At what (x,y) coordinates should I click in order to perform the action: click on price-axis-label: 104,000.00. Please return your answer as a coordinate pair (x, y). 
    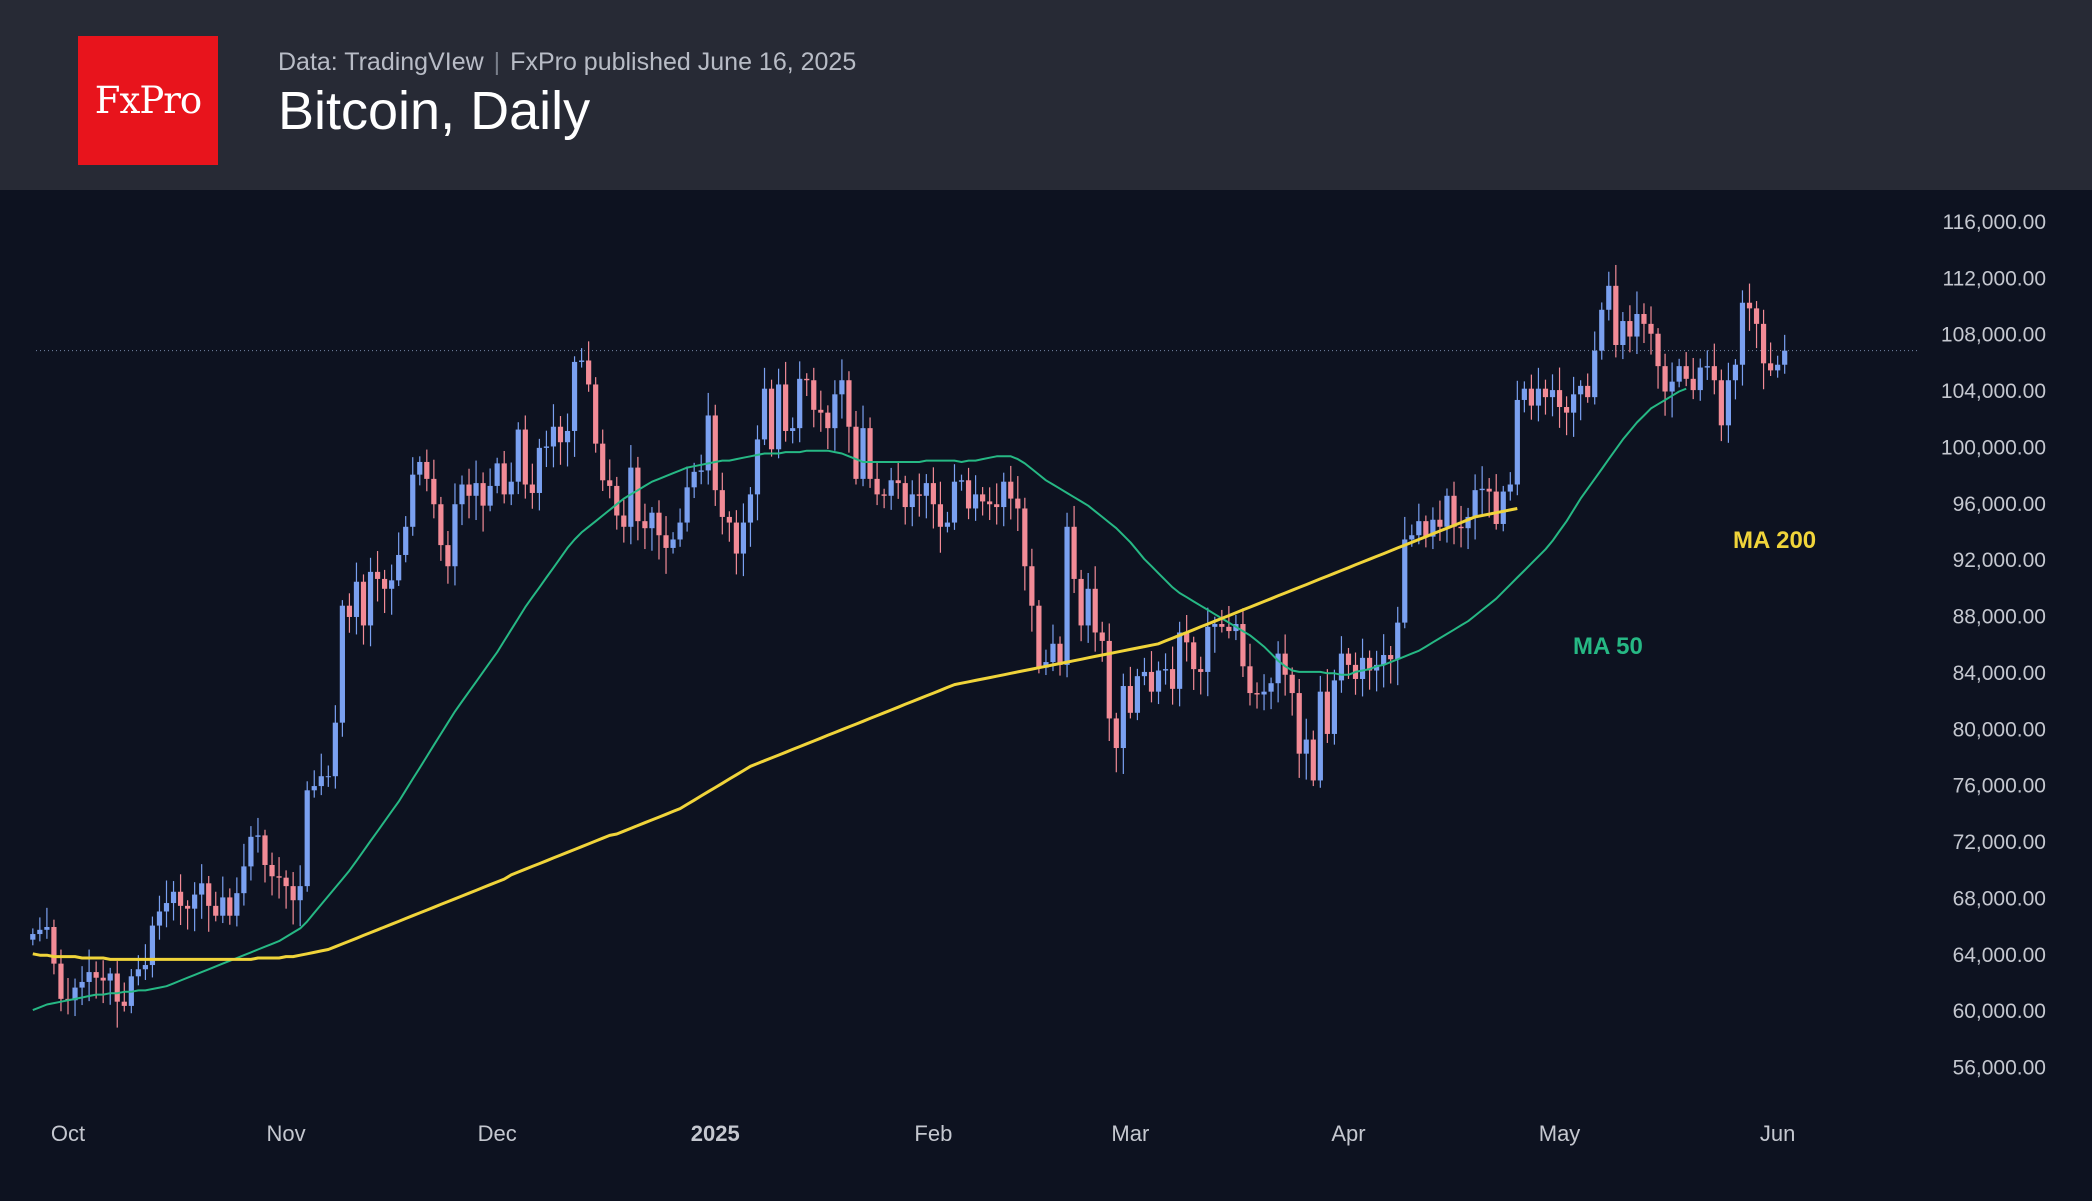
    Looking at the image, I should click on (1993, 391).